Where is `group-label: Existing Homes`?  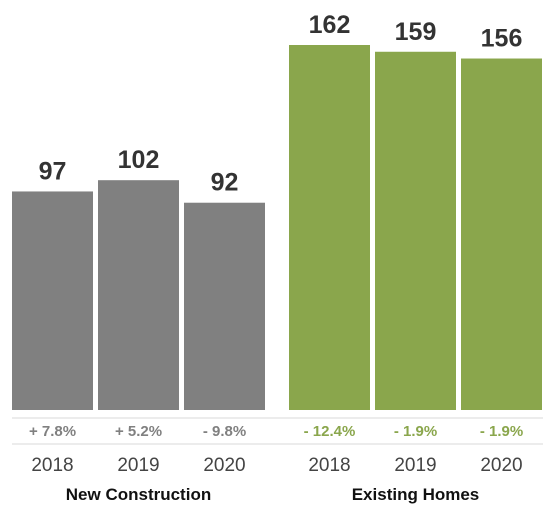 group-label: Existing Homes is located at coordinates (416, 494).